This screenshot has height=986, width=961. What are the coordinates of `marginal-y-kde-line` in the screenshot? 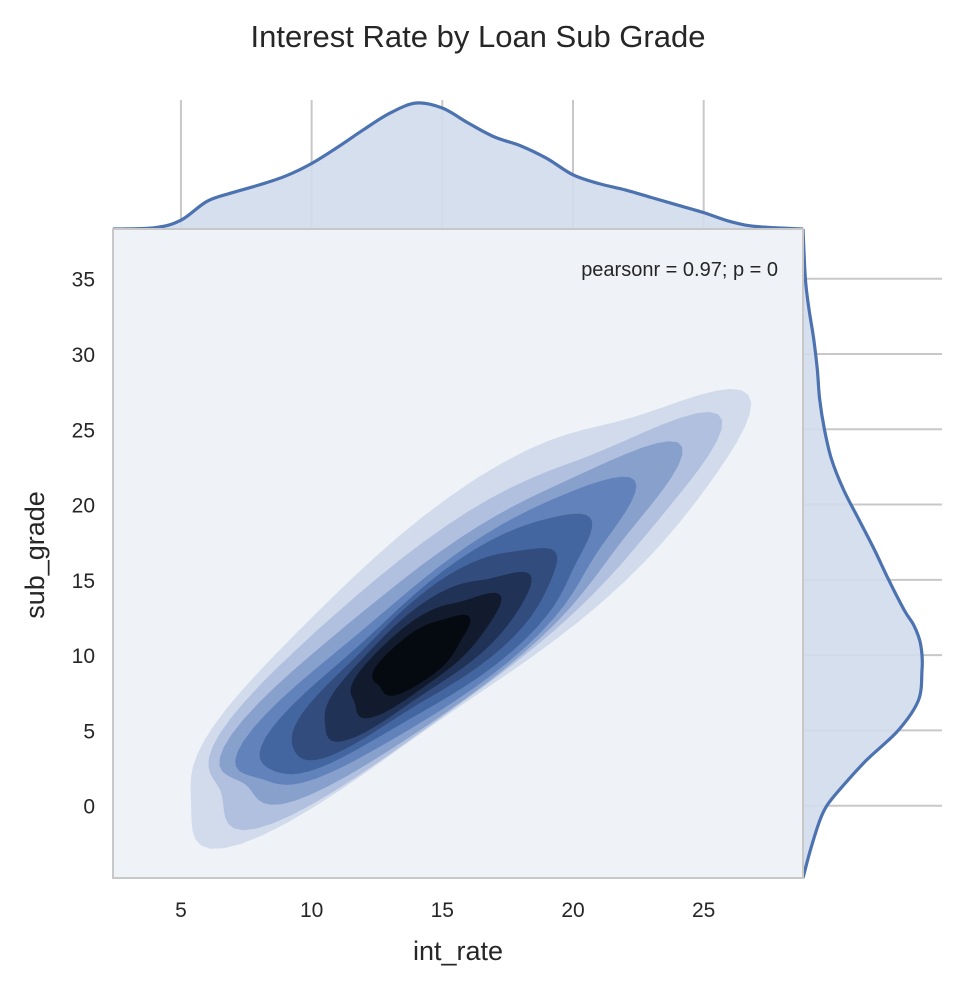 It's located at (862, 553).